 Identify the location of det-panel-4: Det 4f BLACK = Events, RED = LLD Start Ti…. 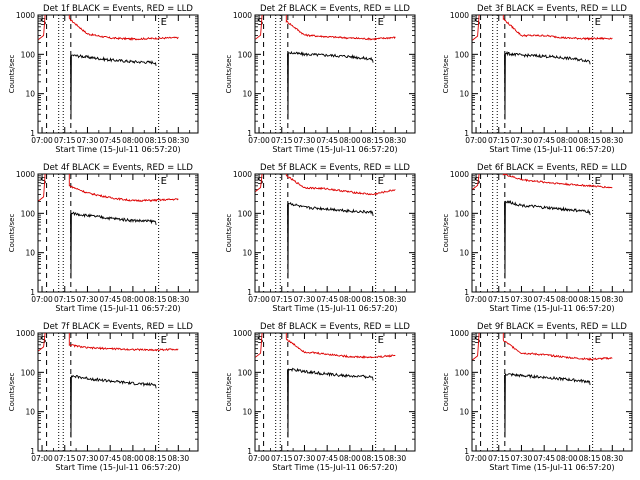
(103, 238).